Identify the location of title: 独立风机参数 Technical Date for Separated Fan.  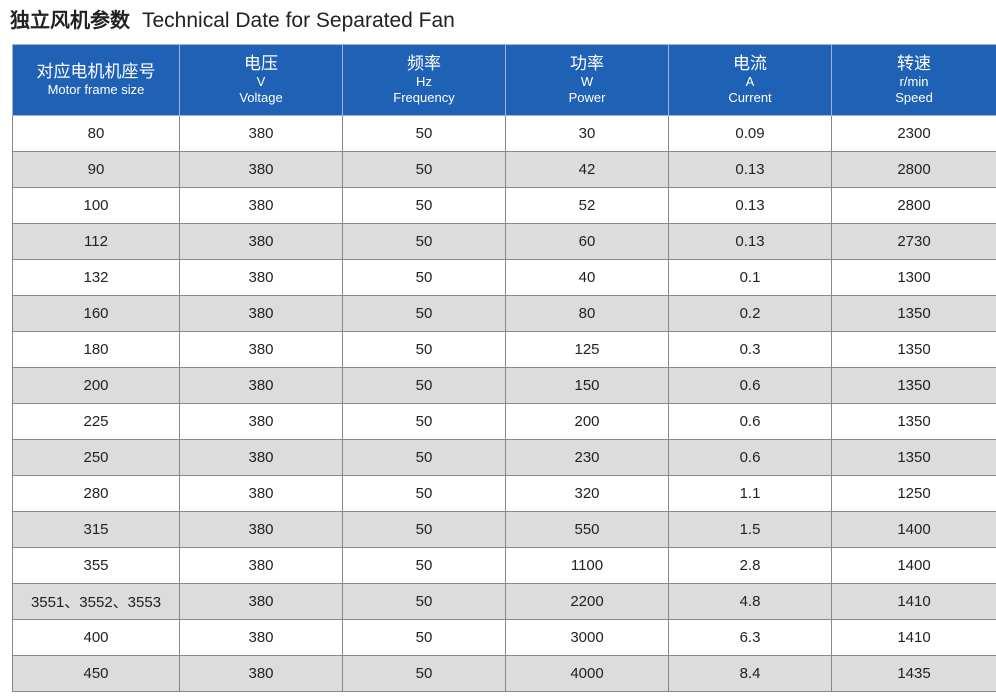
(232, 20).